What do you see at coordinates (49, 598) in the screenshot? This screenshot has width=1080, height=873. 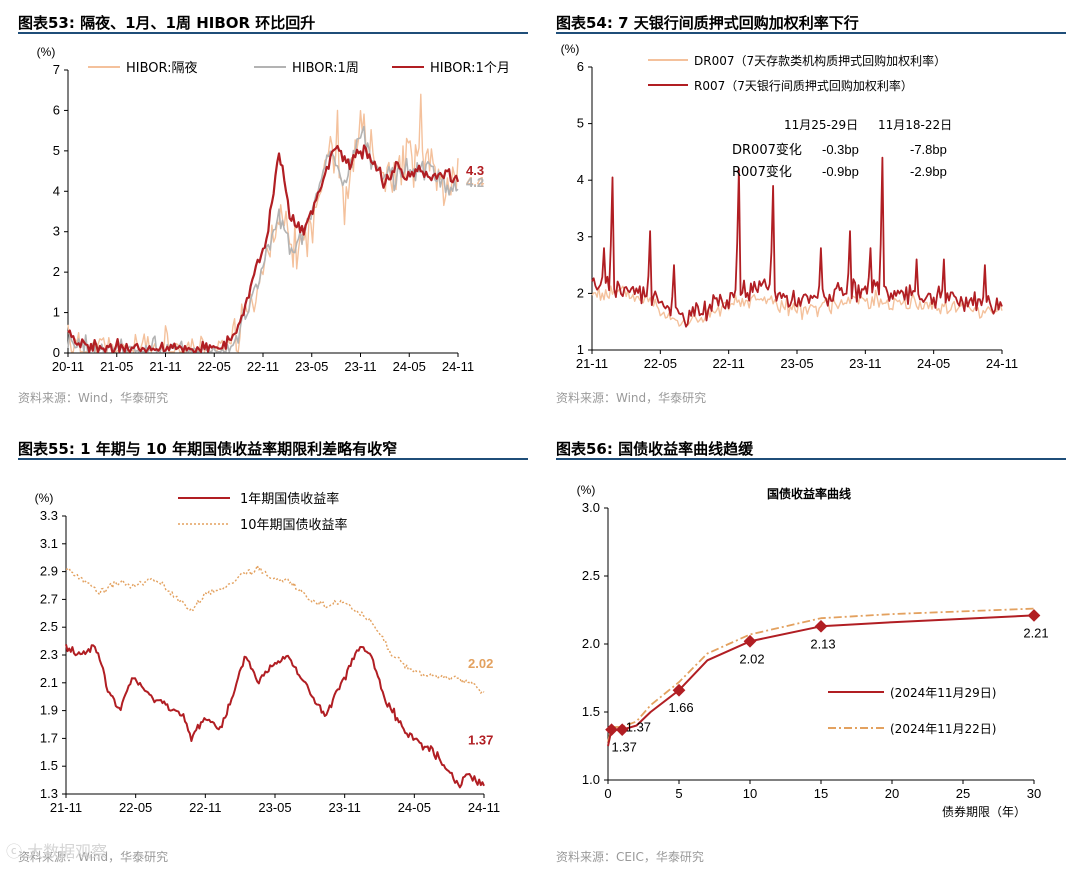 I see `y-tick-label: 2.7` at bounding box center [49, 598].